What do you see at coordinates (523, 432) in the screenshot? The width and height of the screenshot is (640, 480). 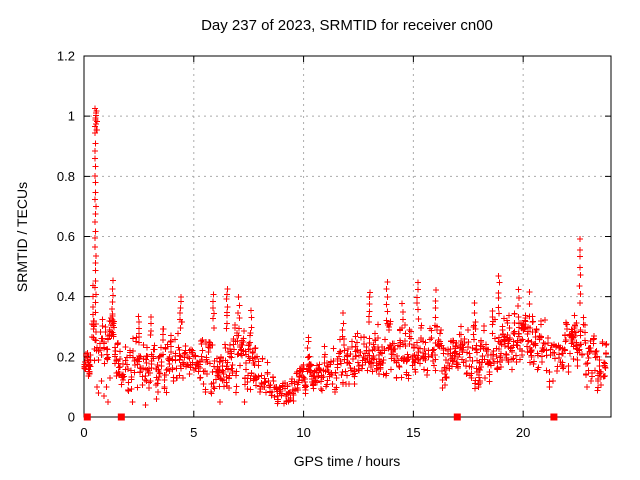 I see `x-tick-label: 20` at bounding box center [523, 432].